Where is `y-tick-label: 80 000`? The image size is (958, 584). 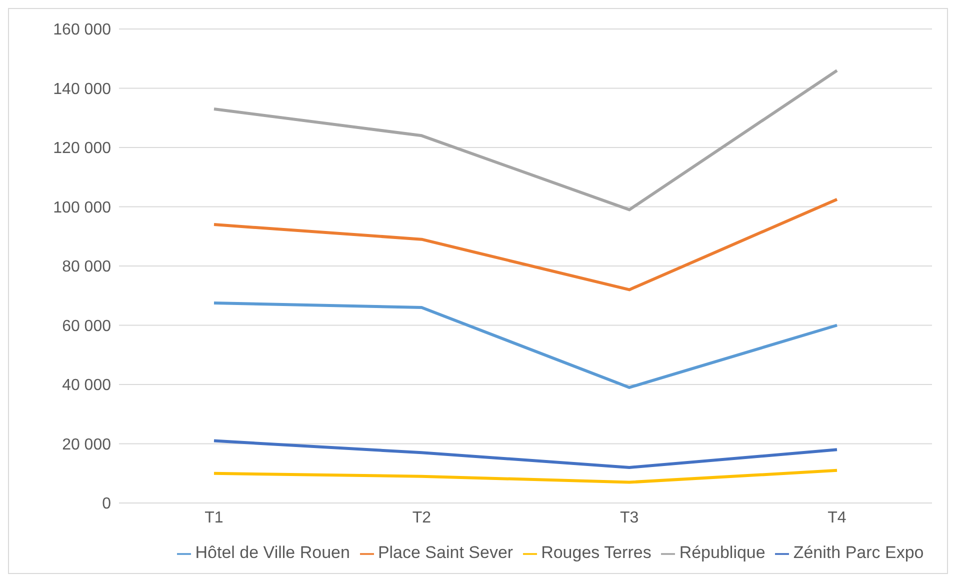
y-tick-label: 80 000 is located at coordinates (87, 267).